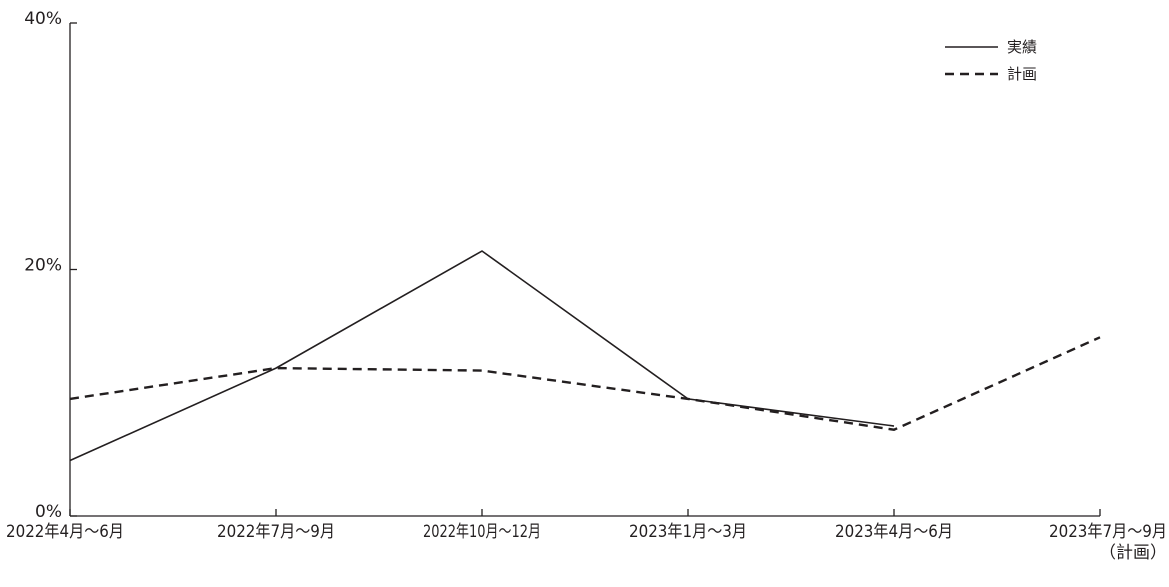 The image size is (1169, 587). What do you see at coordinates (482, 532) in the screenshot?
I see `x-tick-label: 2022年10月～12月` at bounding box center [482, 532].